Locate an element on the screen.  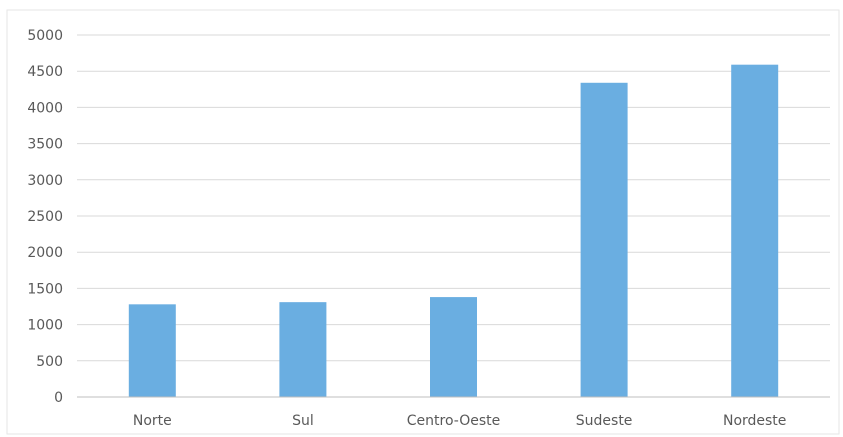
x-category-label: Nordeste is located at coordinates (754, 421).